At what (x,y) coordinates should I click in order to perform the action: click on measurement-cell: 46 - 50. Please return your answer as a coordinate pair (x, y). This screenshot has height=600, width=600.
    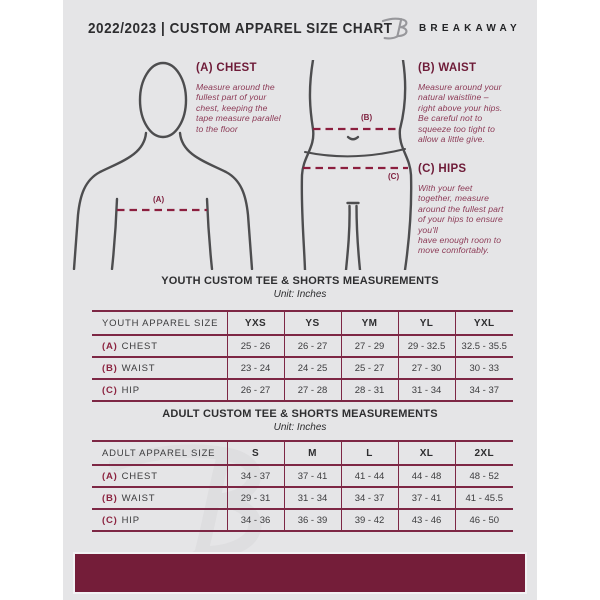
    Looking at the image, I should click on (483, 520).